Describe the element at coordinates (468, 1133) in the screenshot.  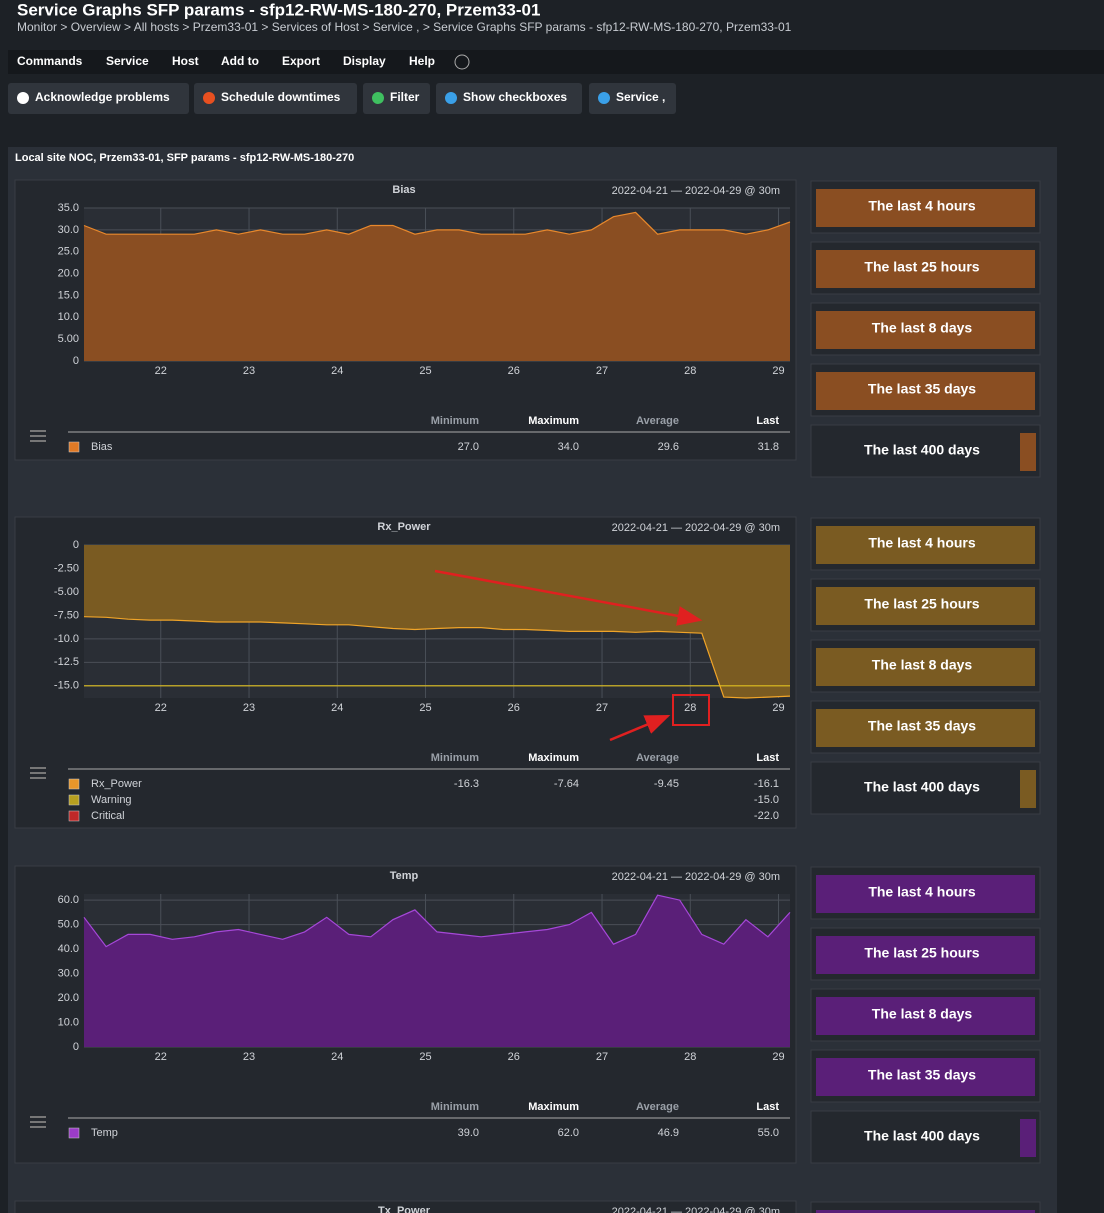
I see `legend-value: 39.0` at that location.